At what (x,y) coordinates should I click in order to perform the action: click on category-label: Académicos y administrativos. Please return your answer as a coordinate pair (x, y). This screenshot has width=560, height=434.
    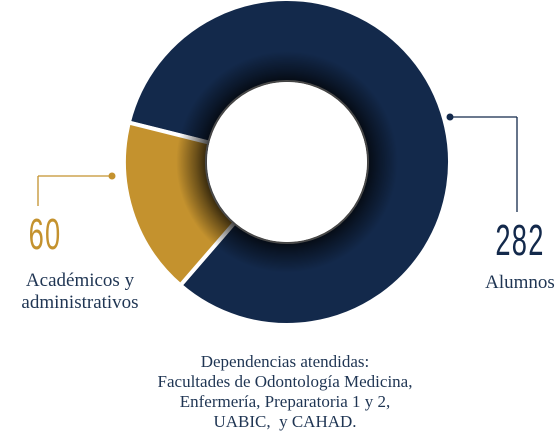
    Looking at the image, I should click on (80, 291).